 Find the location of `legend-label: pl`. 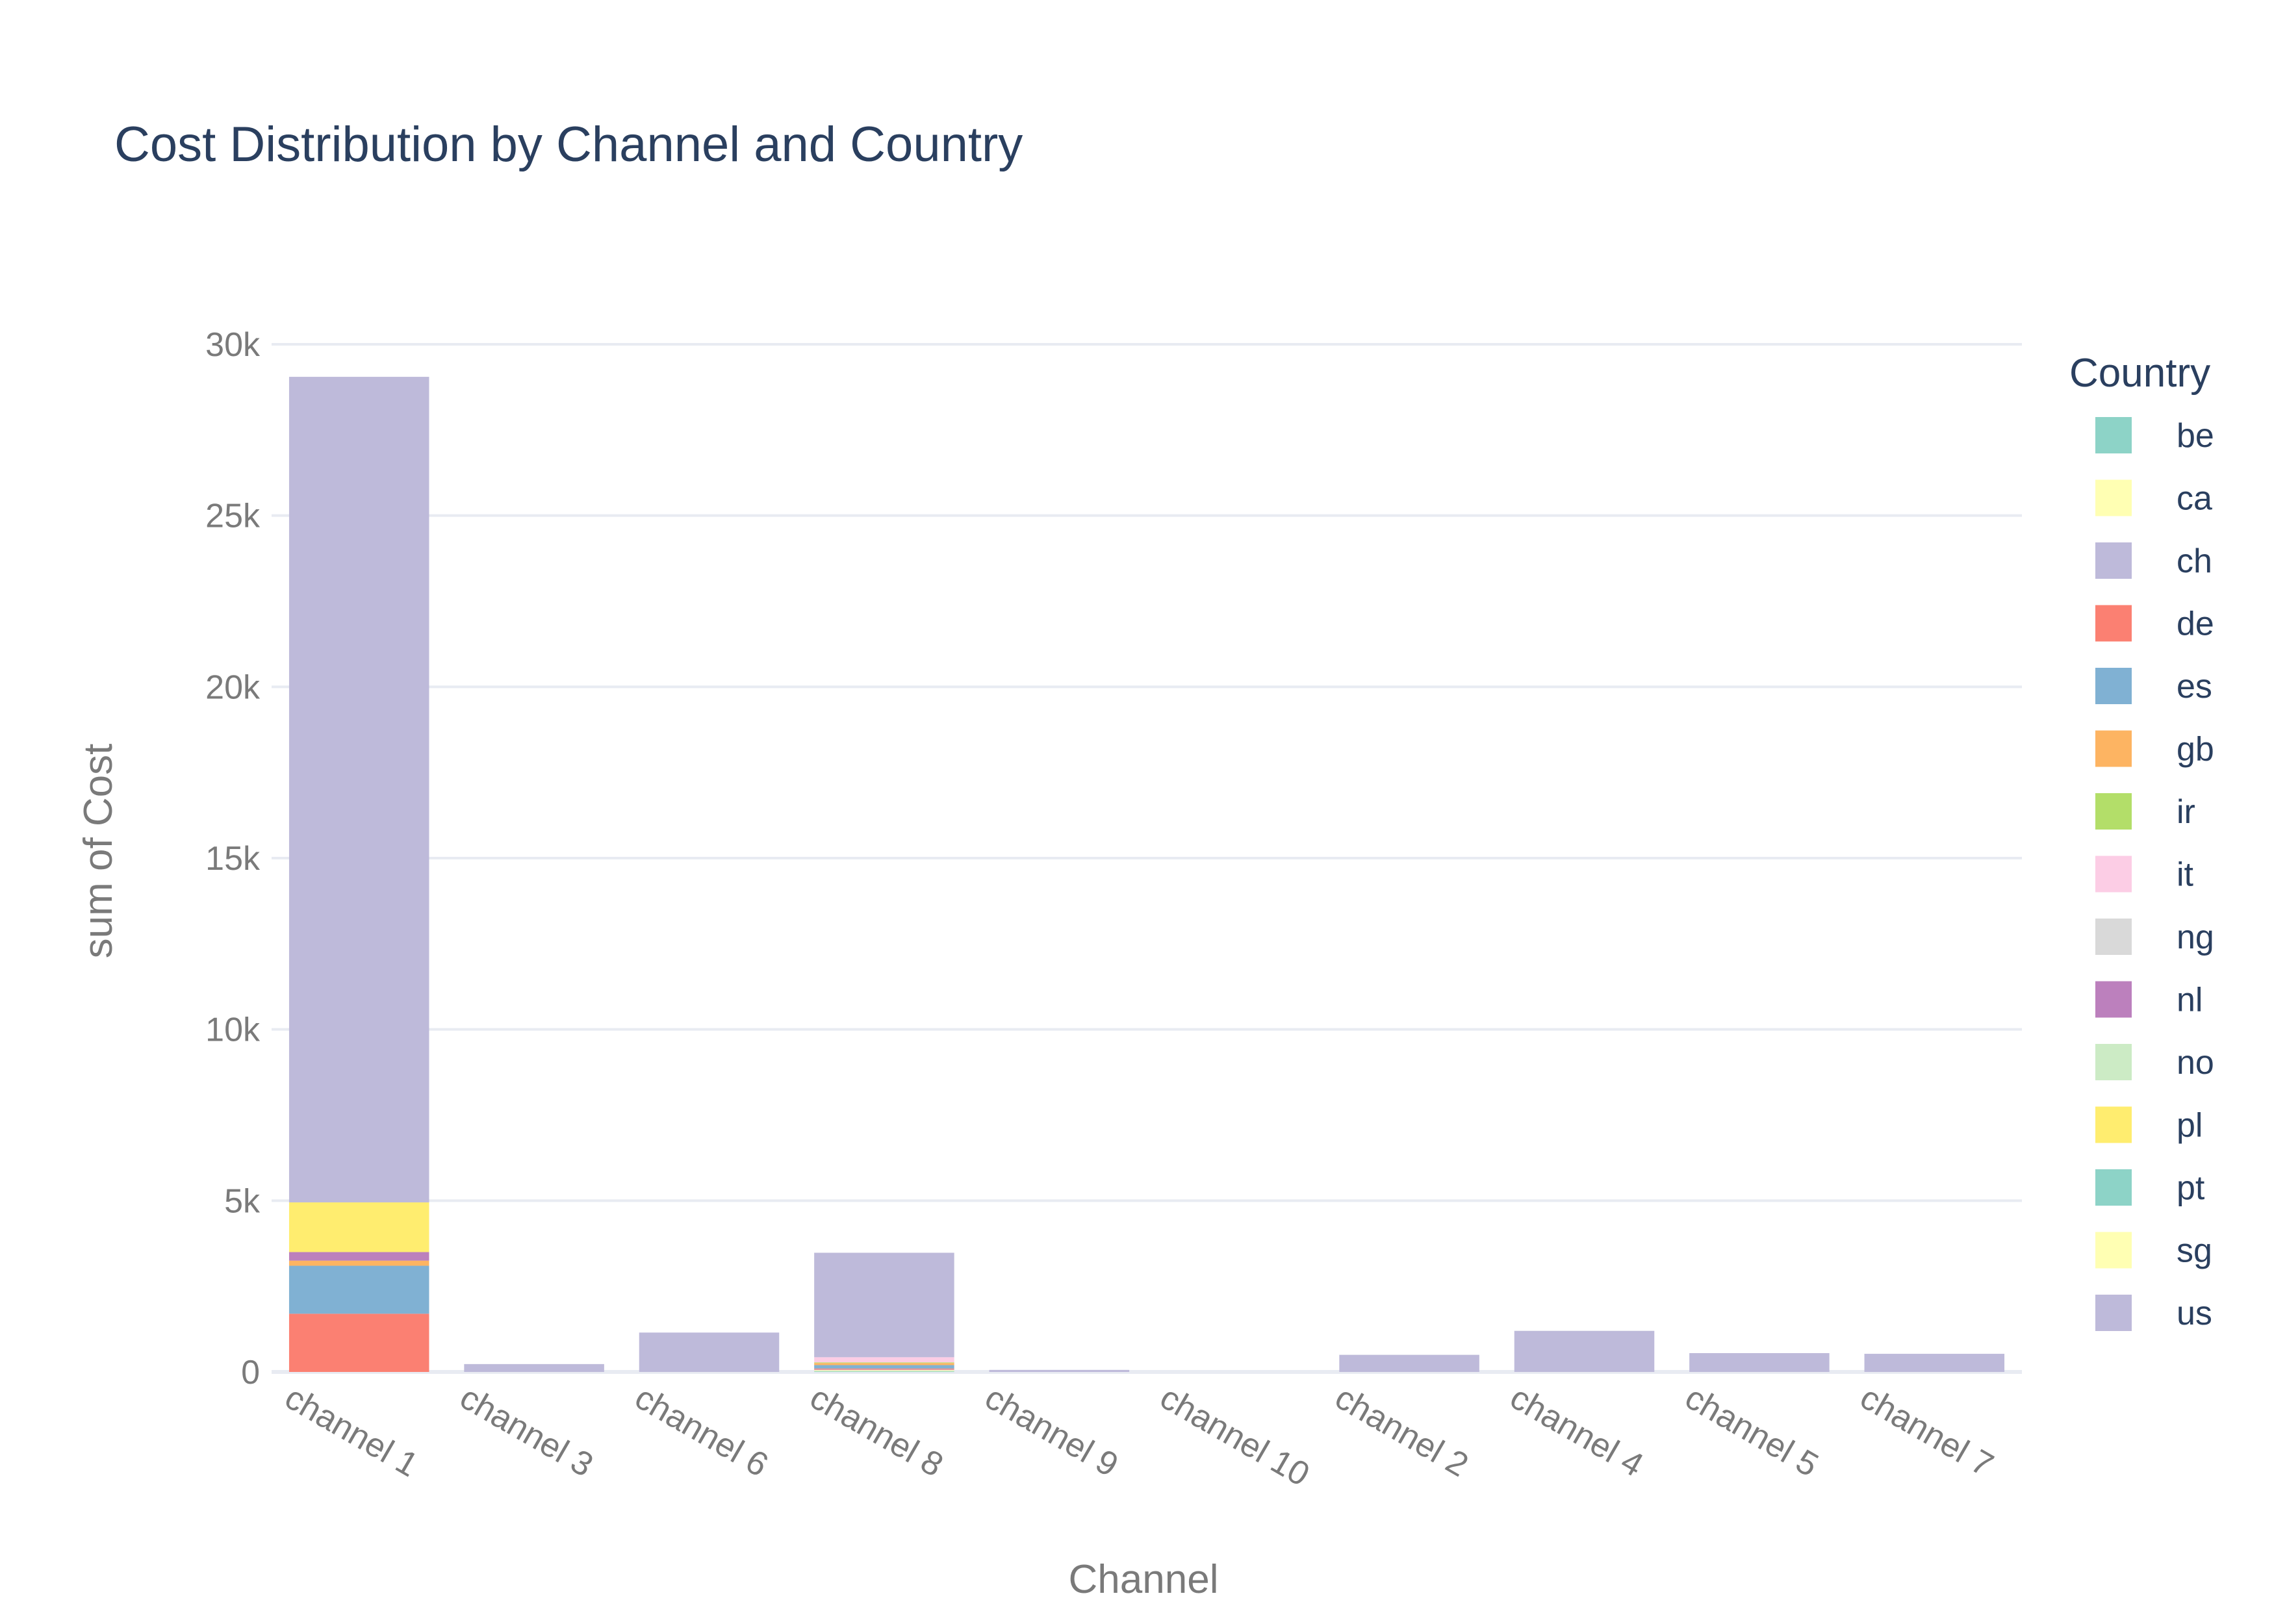

legend-label: pl is located at coordinates (2190, 1126).